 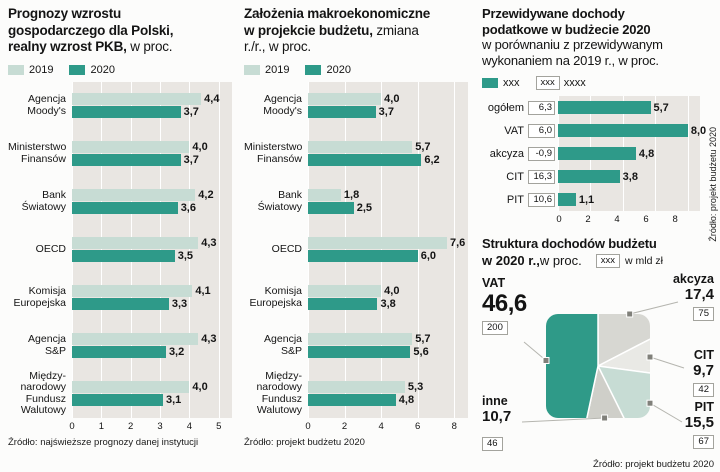 What do you see at coordinates (504, 303) in the screenshot?
I see `slice-percent: 46,6` at bounding box center [504, 303].